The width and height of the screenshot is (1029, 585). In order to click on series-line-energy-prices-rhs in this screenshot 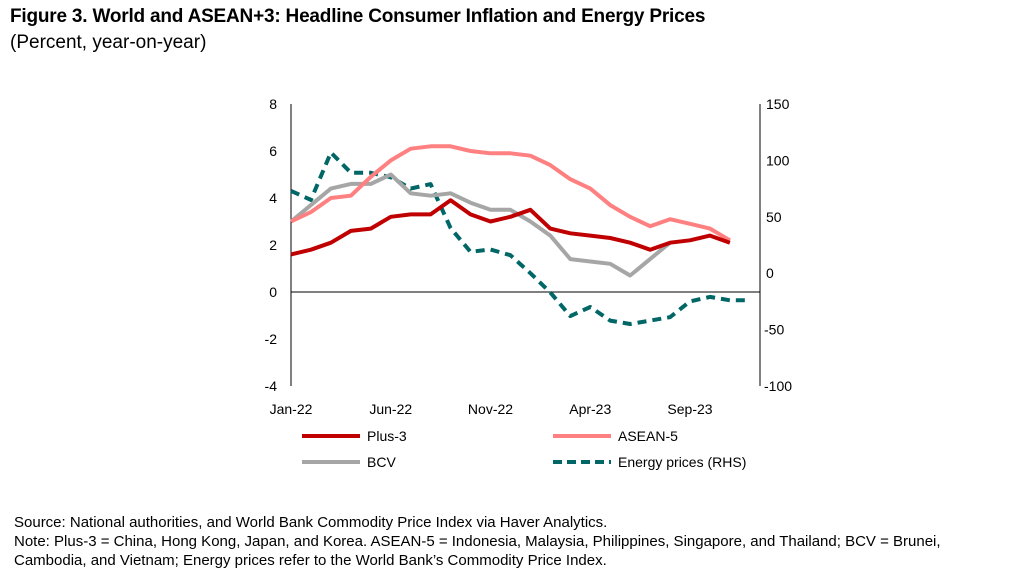, I will do `click(520, 238)`.